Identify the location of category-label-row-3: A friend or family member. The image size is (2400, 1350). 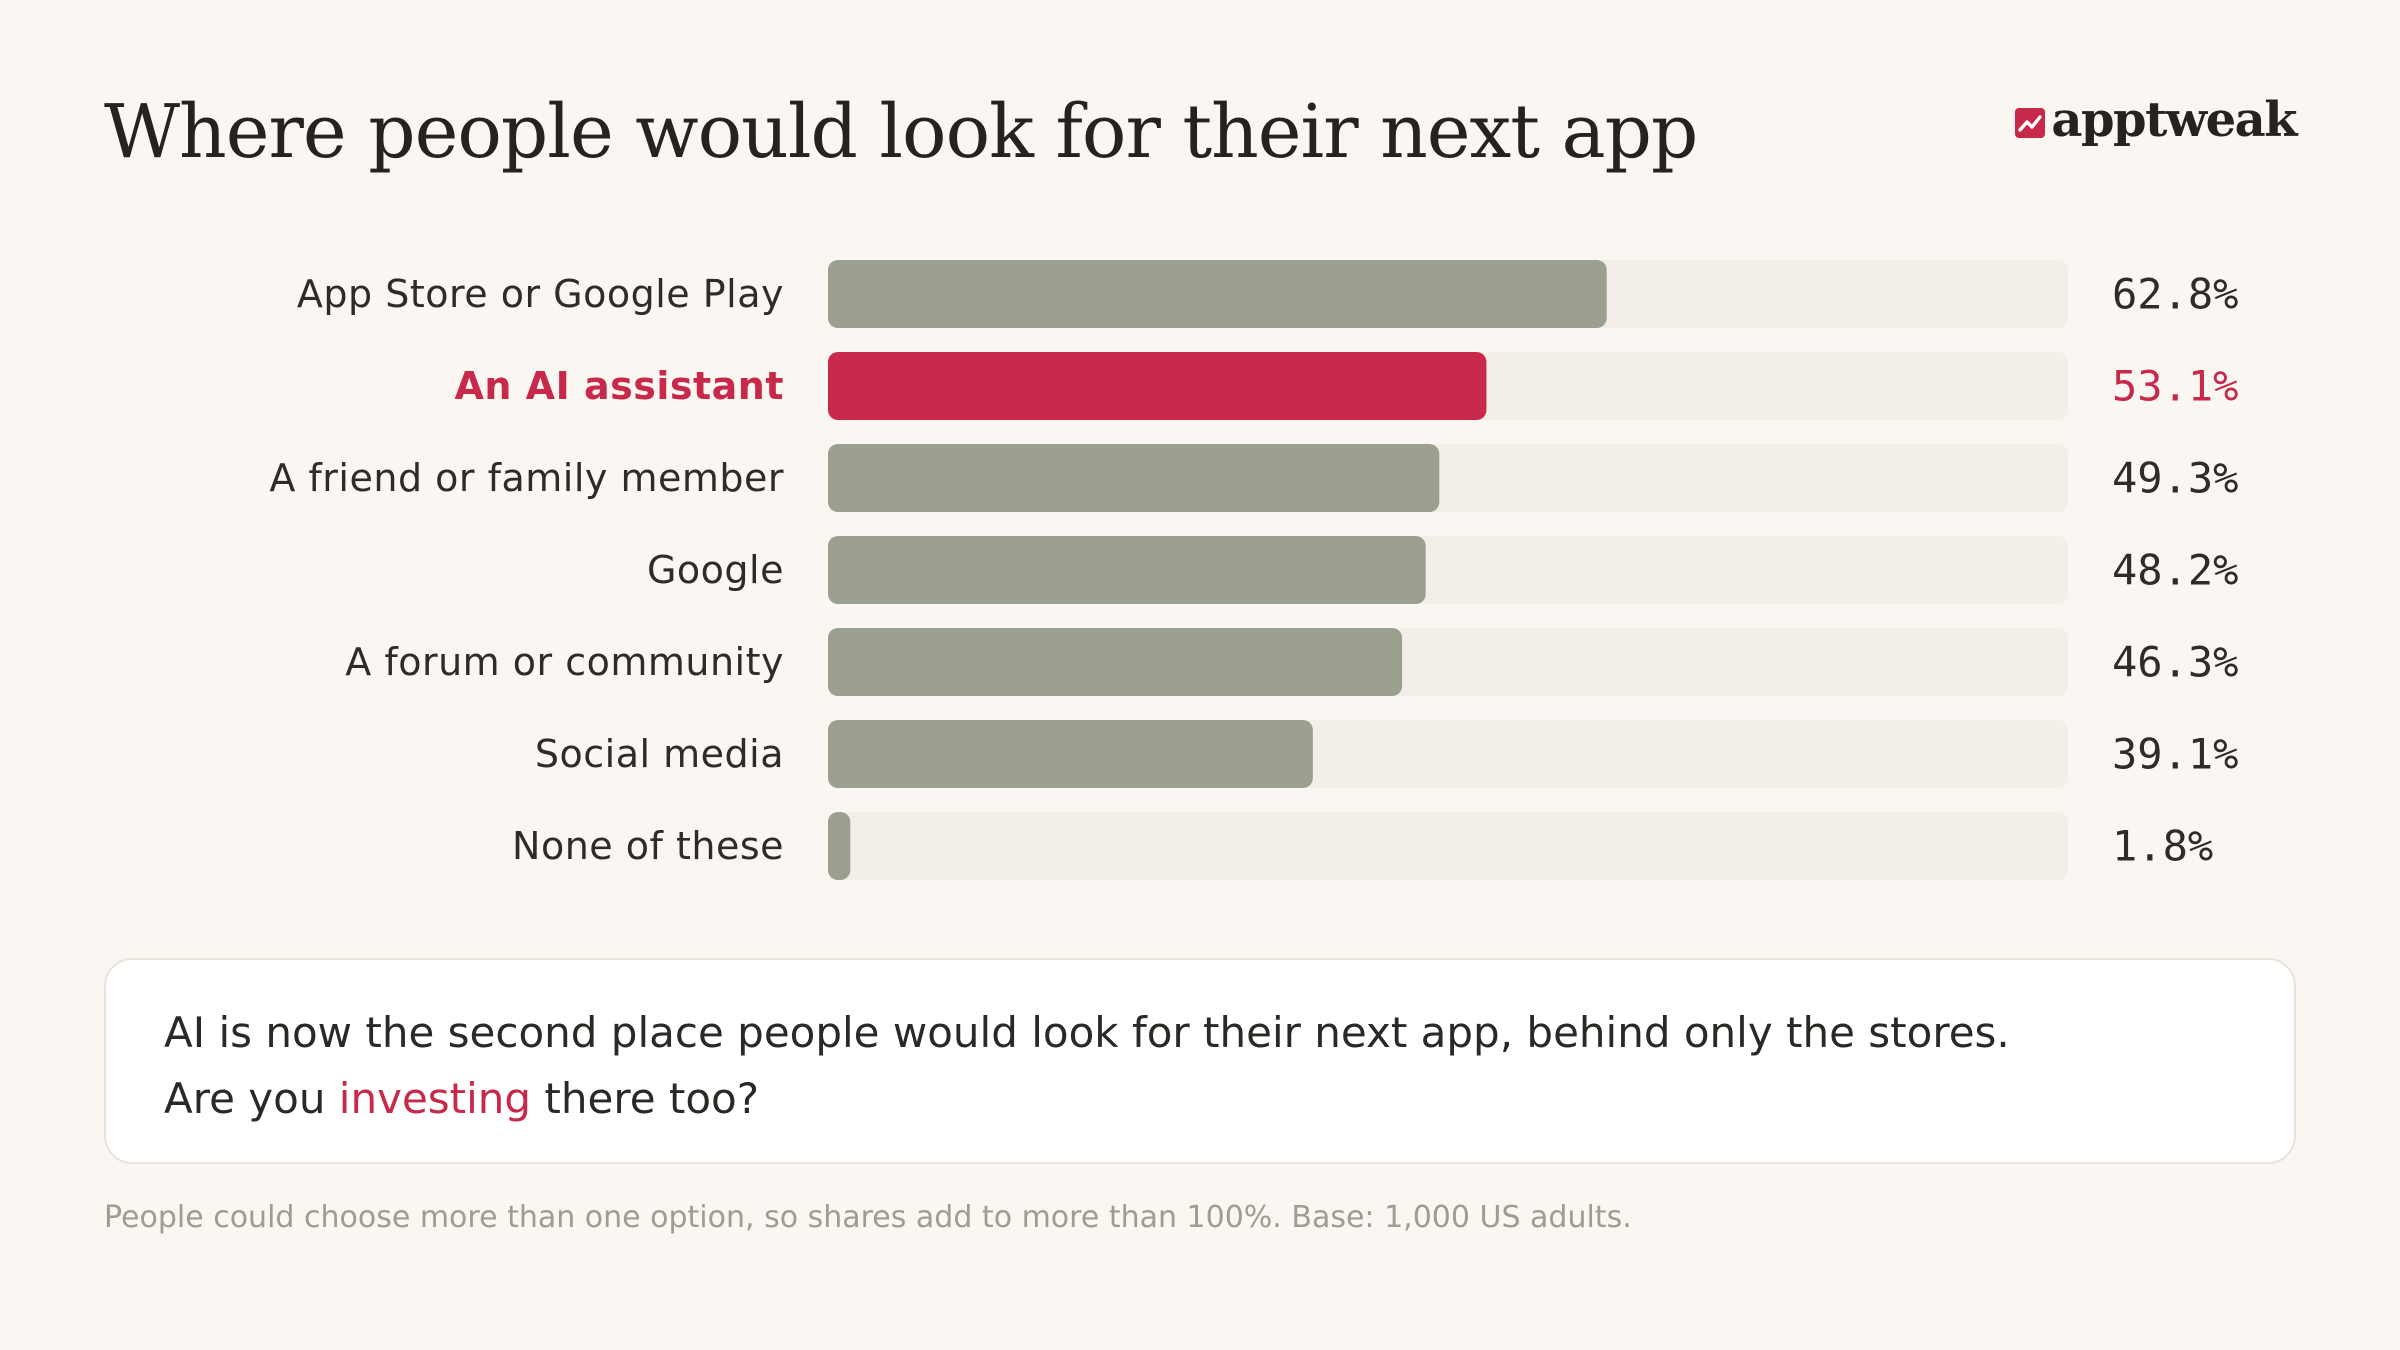
(526, 478).